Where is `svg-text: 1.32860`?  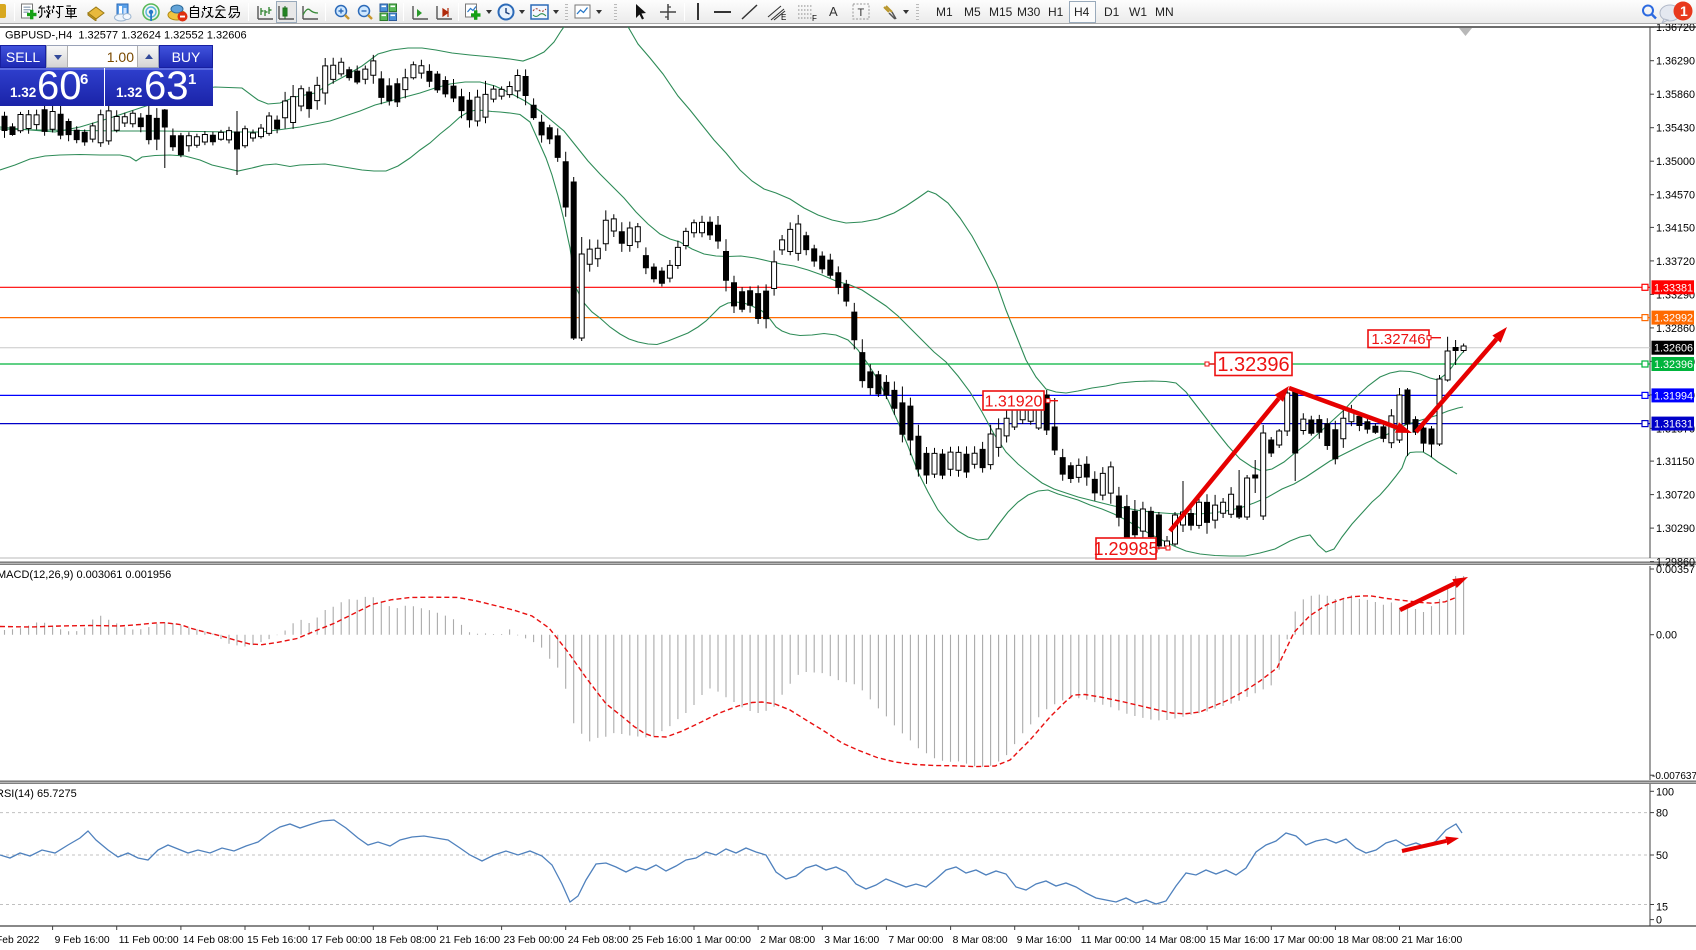
svg-text: 1.32860 is located at coordinates (1675, 329).